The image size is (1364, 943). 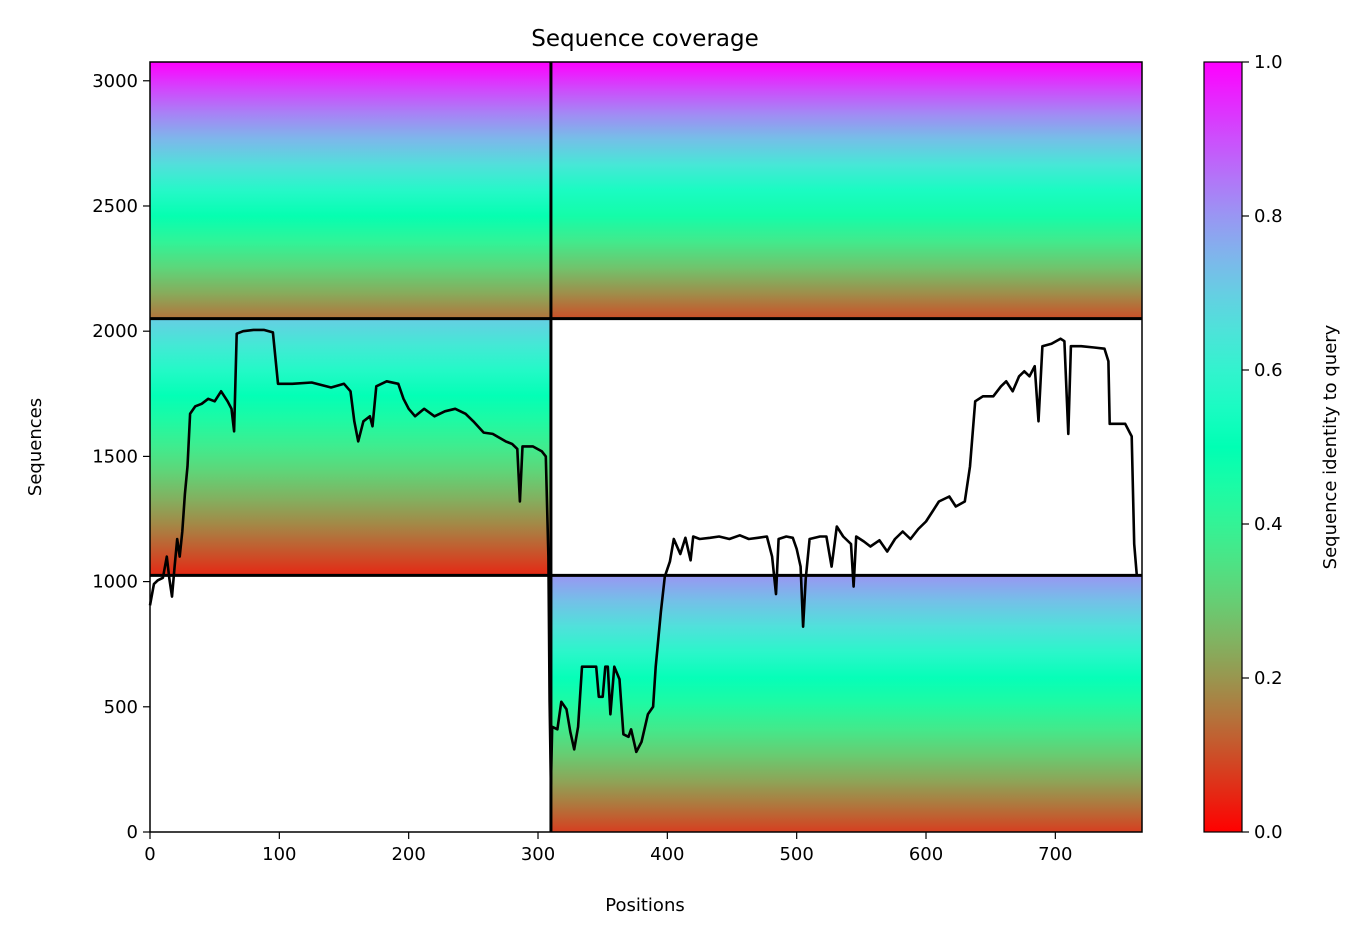 I want to click on colorbar-tick-label-1: 0.2, so click(x=1268, y=678).